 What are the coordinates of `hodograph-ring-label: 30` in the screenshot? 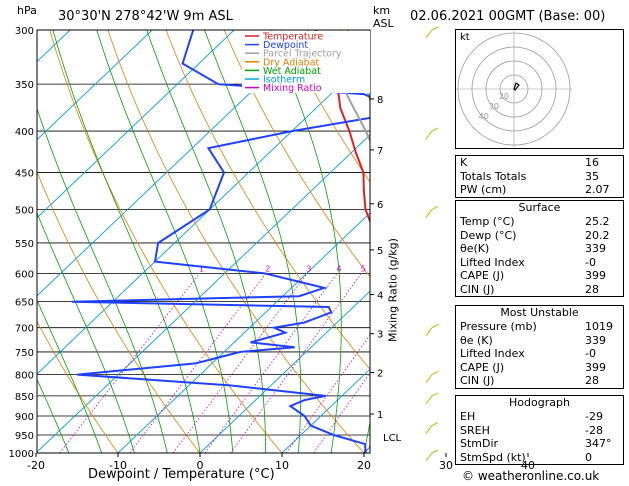 It's located at (494, 106).